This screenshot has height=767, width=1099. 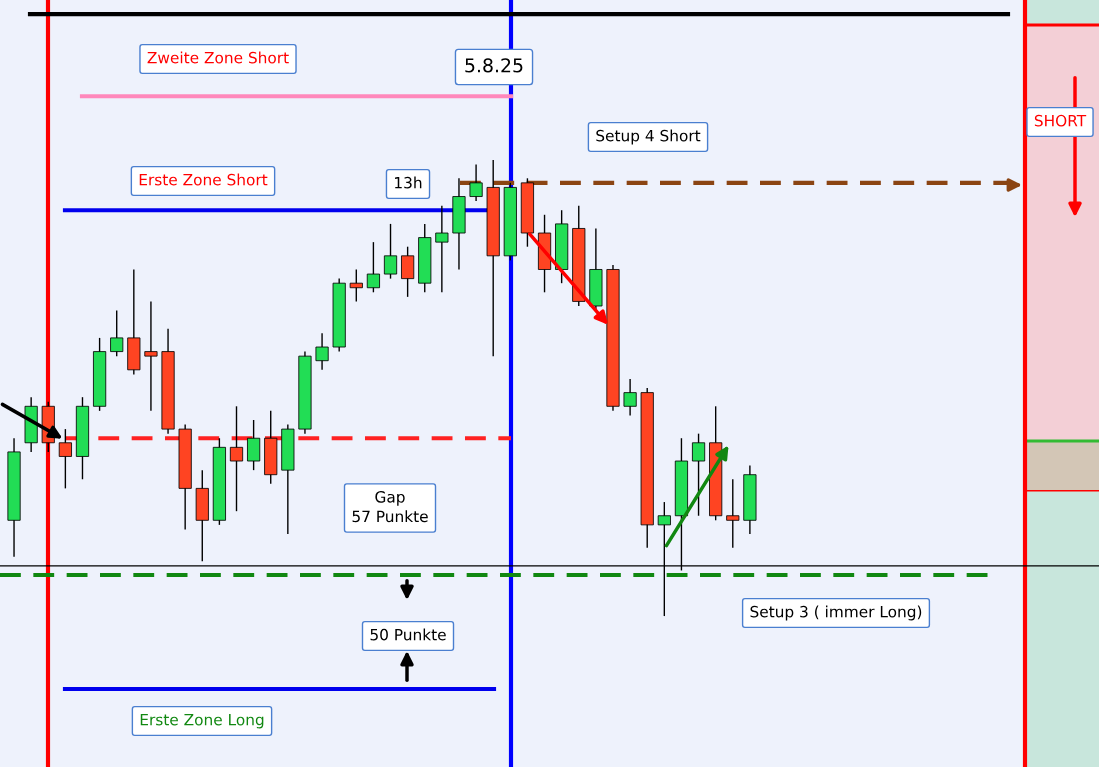 I want to click on annotation: Gap 57 Punkte, so click(x=390, y=507).